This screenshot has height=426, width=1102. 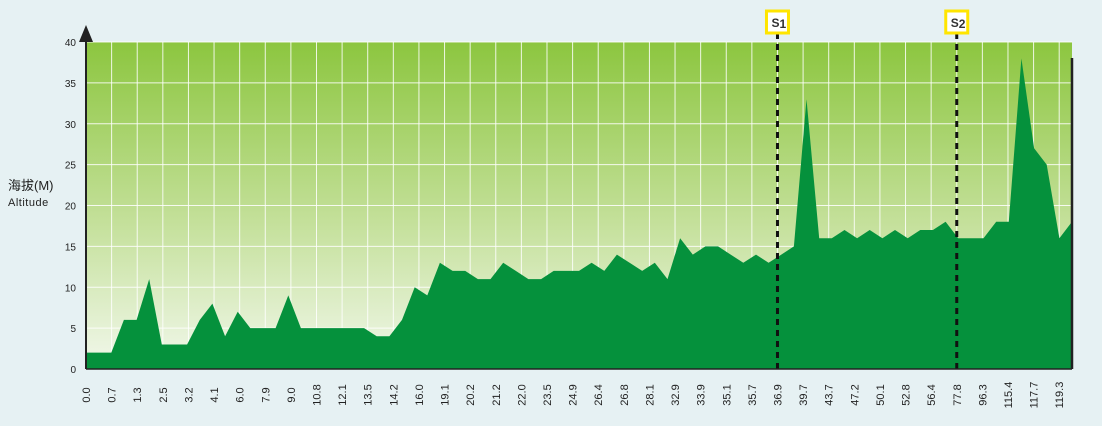 I want to click on y-tick-label: 40, so click(x=71, y=43).